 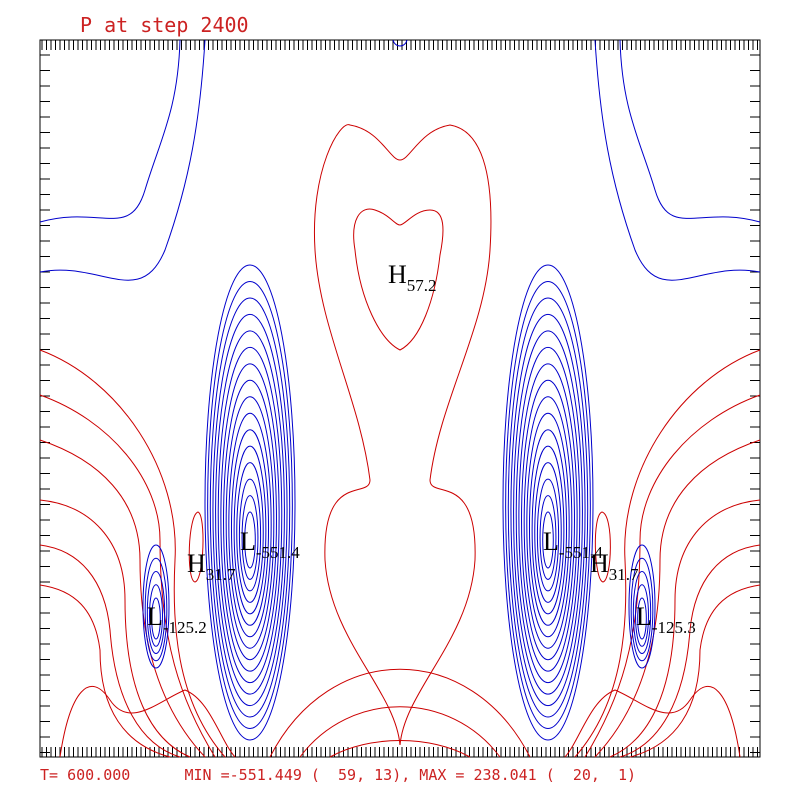 What do you see at coordinates (422, 285) in the screenshot?
I see `extremum-value: 57.2` at bounding box center [422, 285].